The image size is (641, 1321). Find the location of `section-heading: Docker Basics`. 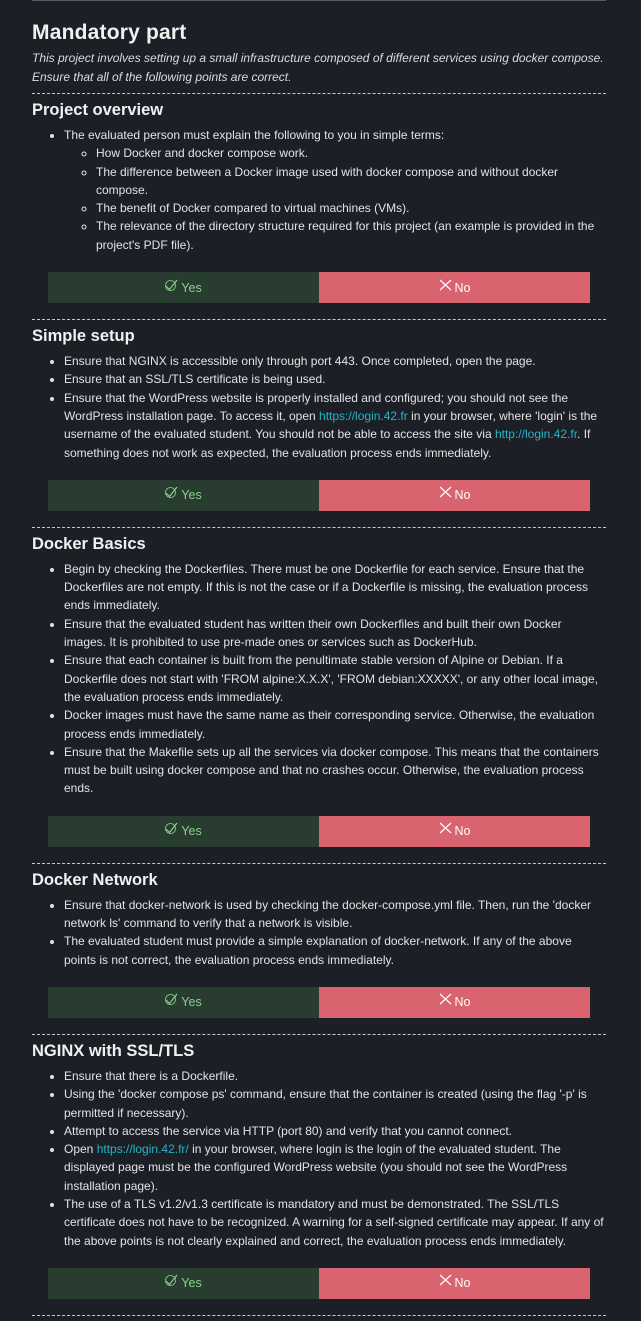

section-heading: Docker Basics is located at coordinates (89, 543).